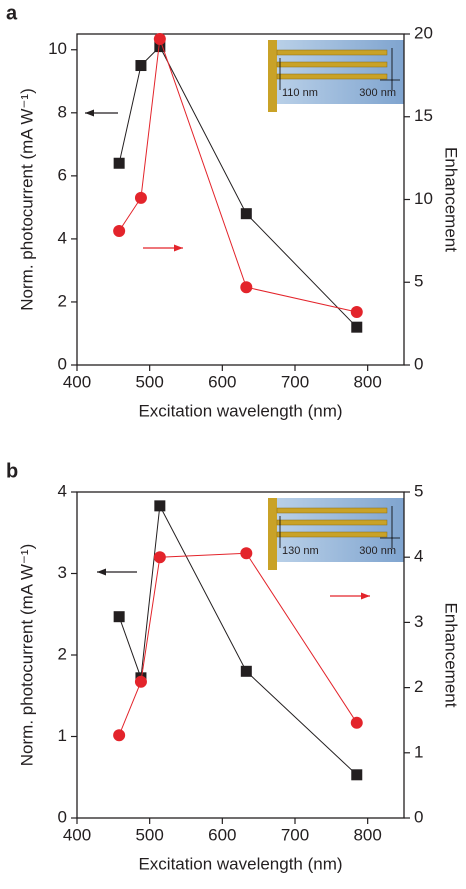  I want to click on y-tick-label: 1, so click(62, 735).